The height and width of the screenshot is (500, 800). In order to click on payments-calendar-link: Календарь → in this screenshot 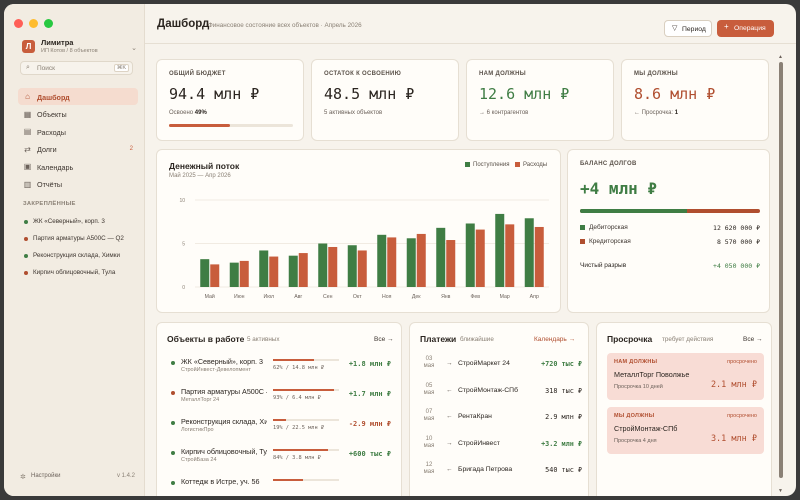, I will do `click(555, 339)`.